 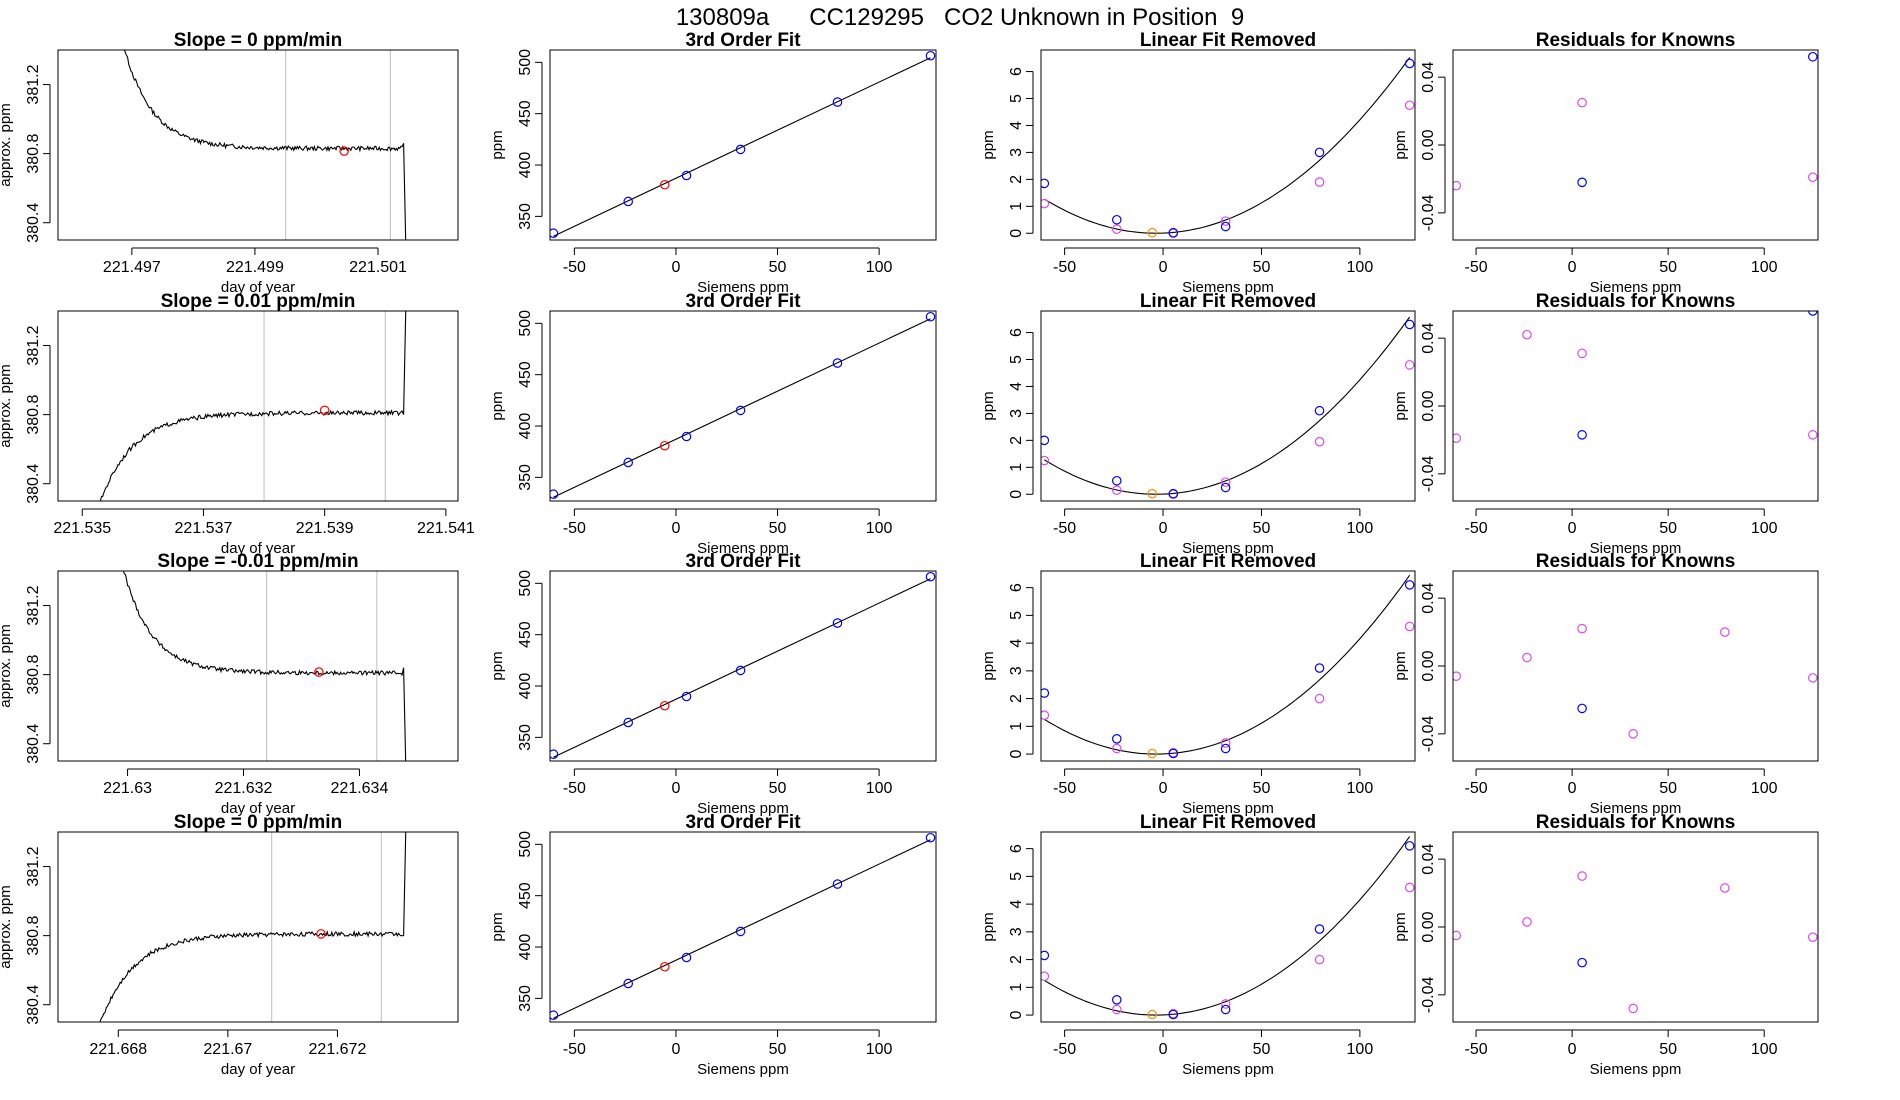 What do you see at coordinates (1016, 386) in the screenshot?
I see `y-tick-label: 4` at bounding box center [1016, 386].